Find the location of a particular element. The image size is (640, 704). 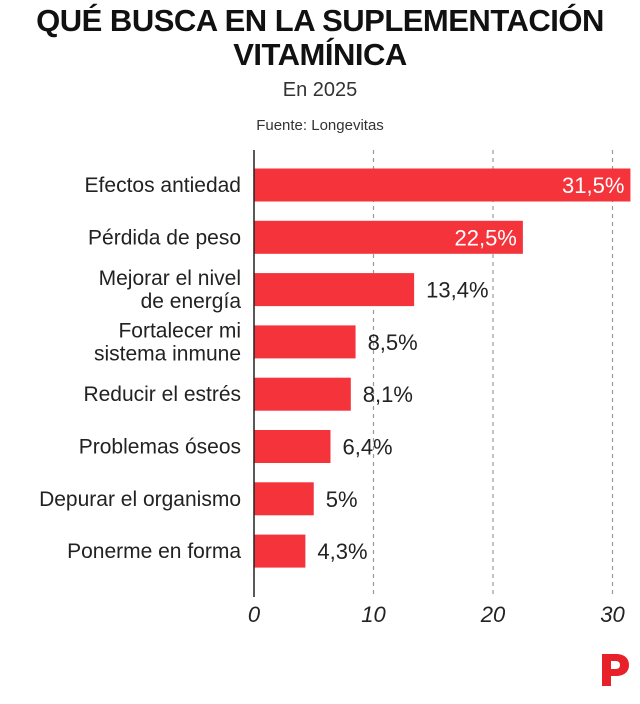

chart-source: Fuente: Longevitas is located at coordinates (320, 125).